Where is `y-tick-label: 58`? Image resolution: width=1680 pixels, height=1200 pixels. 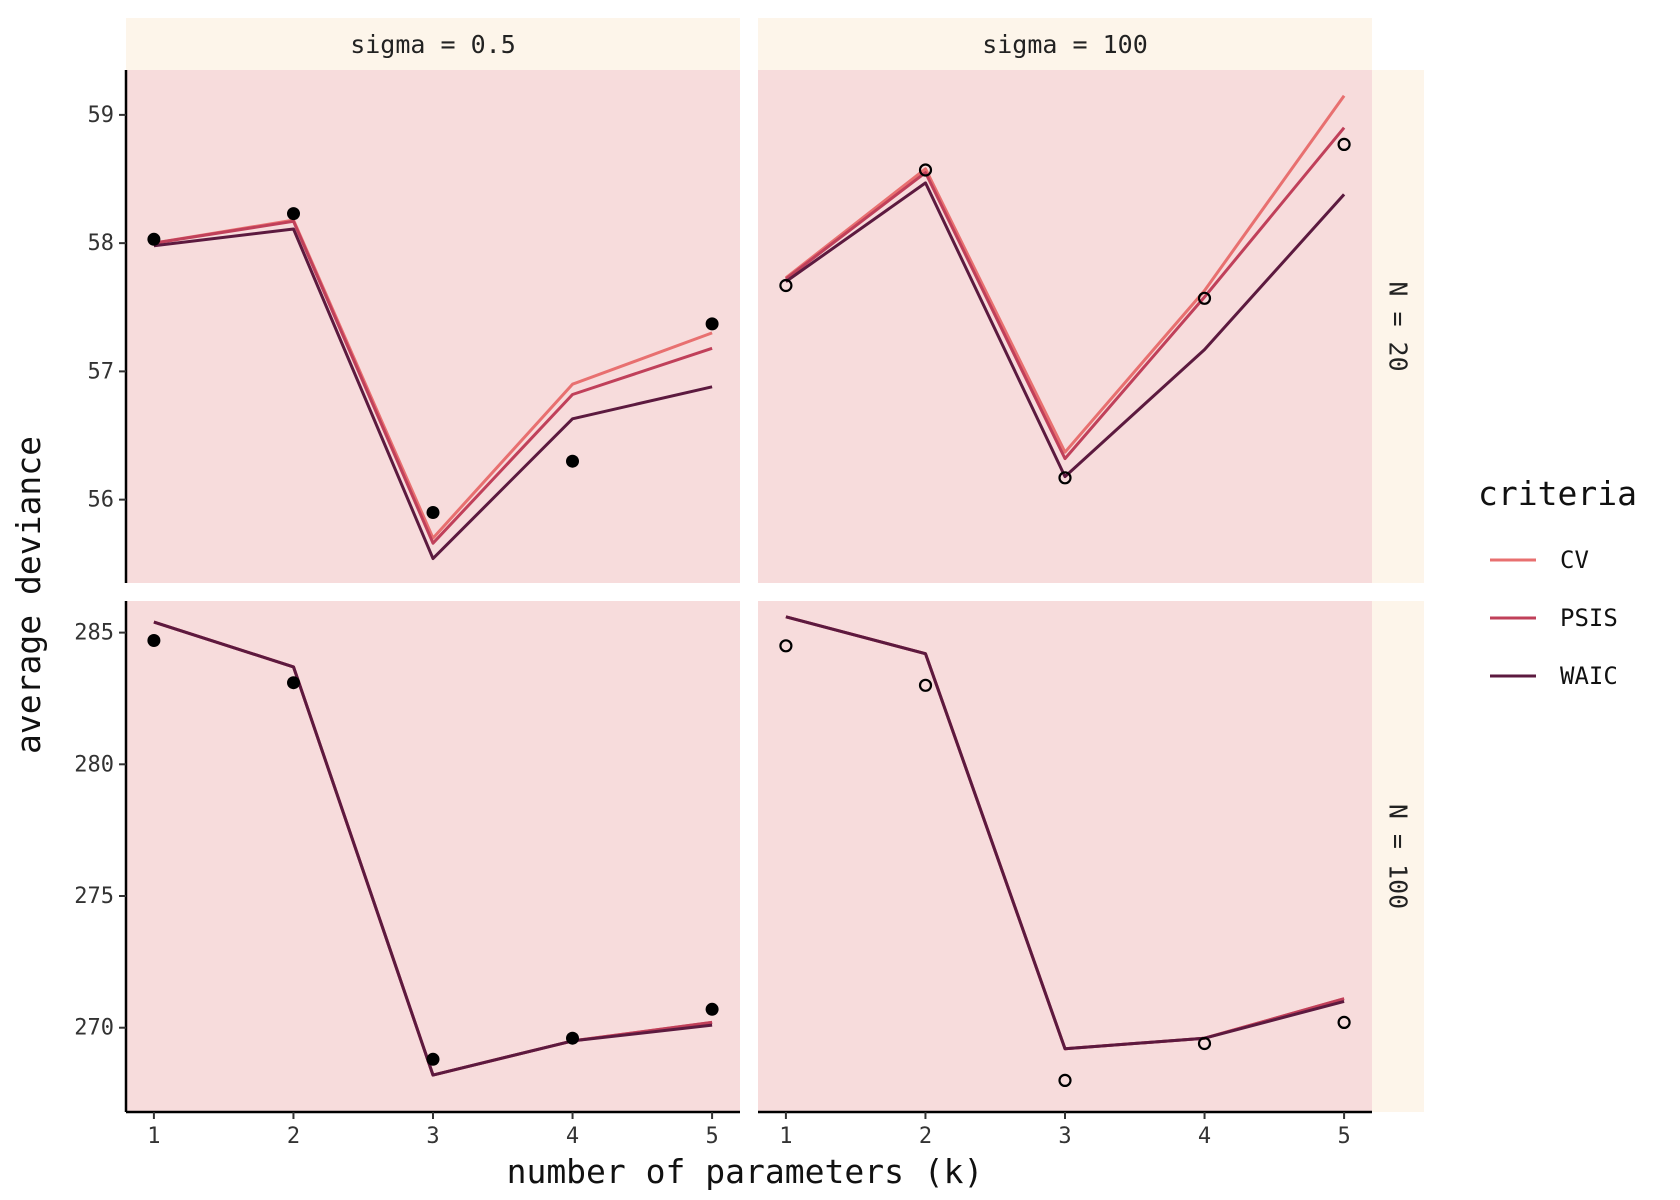 y-tick-label: 58 is located at coordinates (101, 243).